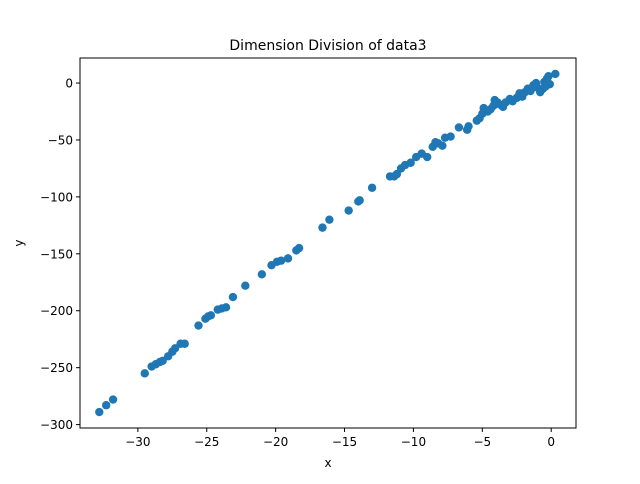  I want to click on x-tick-label: −15, so click(344, 442).